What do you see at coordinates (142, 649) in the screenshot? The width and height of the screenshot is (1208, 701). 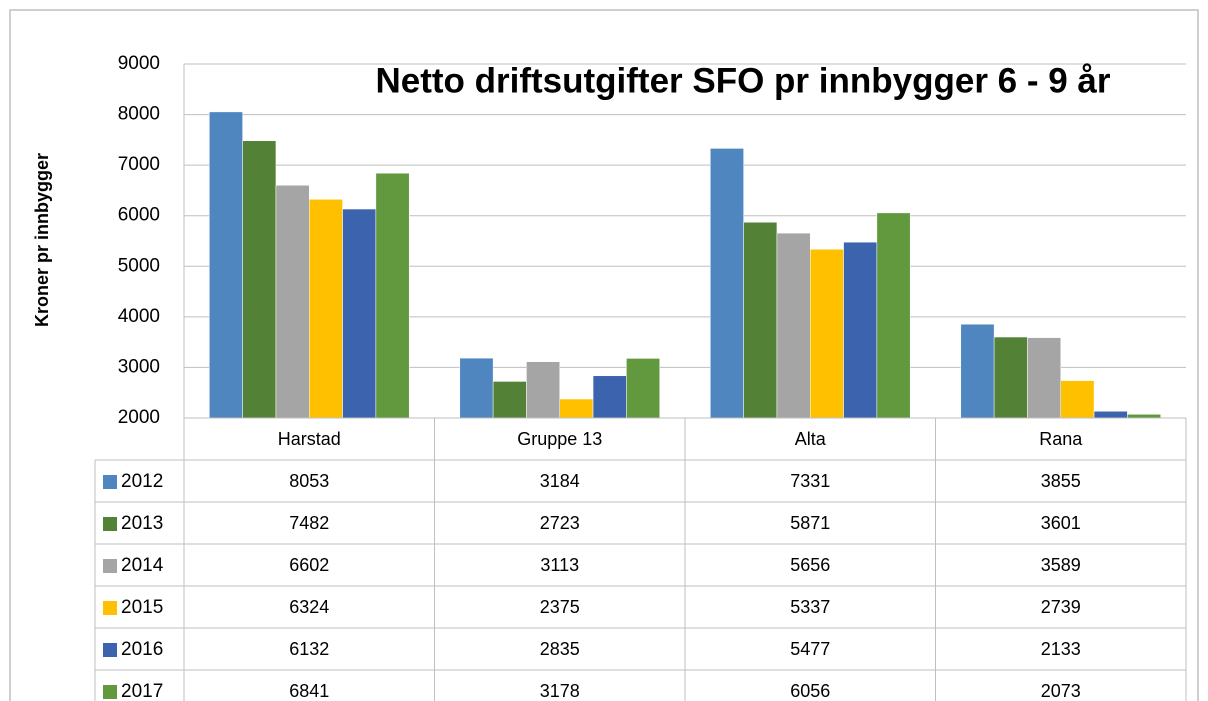 I see `legend-label: 2016` at bounding box center [142, 649].